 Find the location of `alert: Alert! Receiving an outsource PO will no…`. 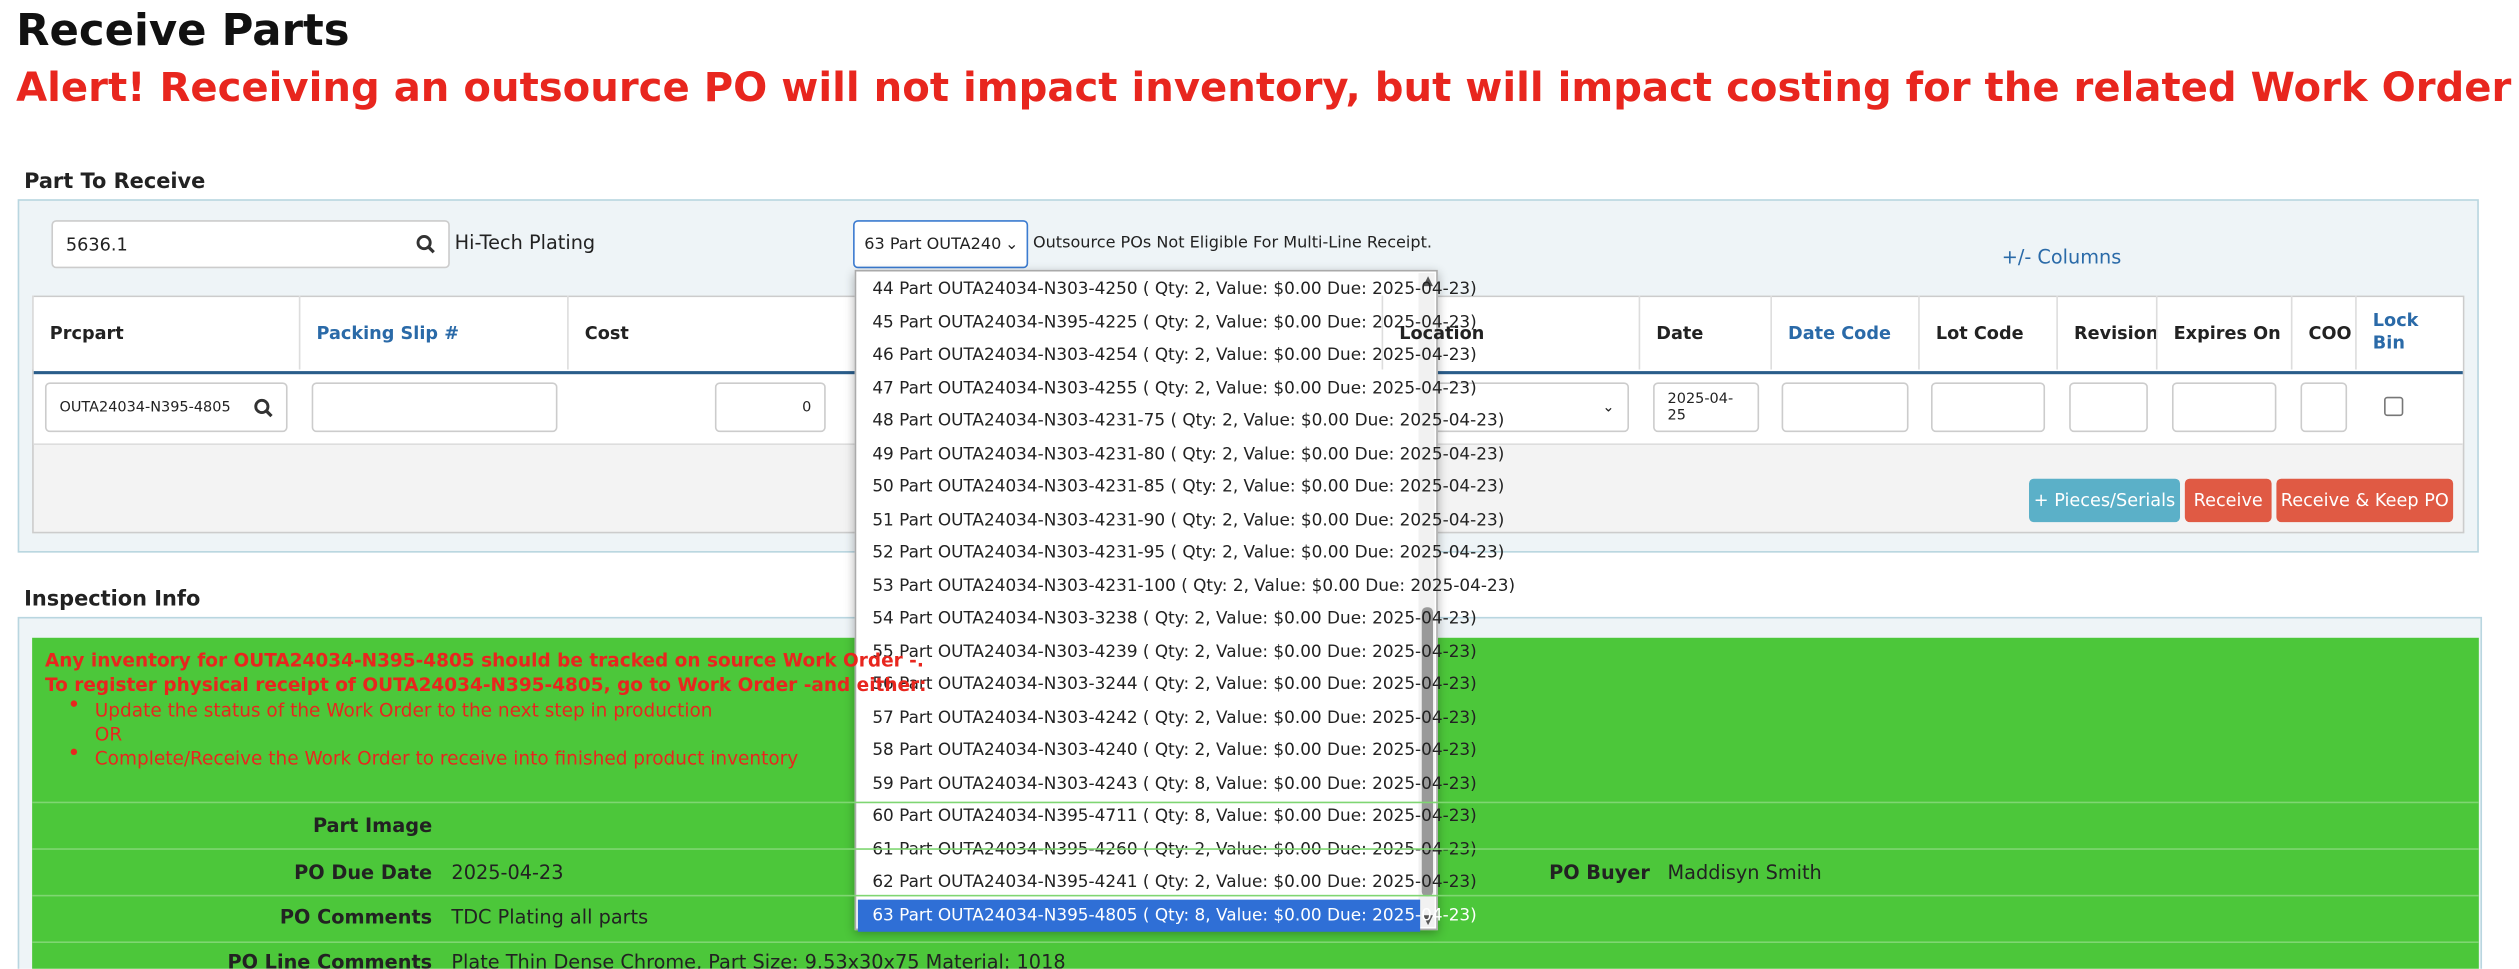

alert: Alert! Receiving an outsource PO will no… is located at coordinates (1264, 87).